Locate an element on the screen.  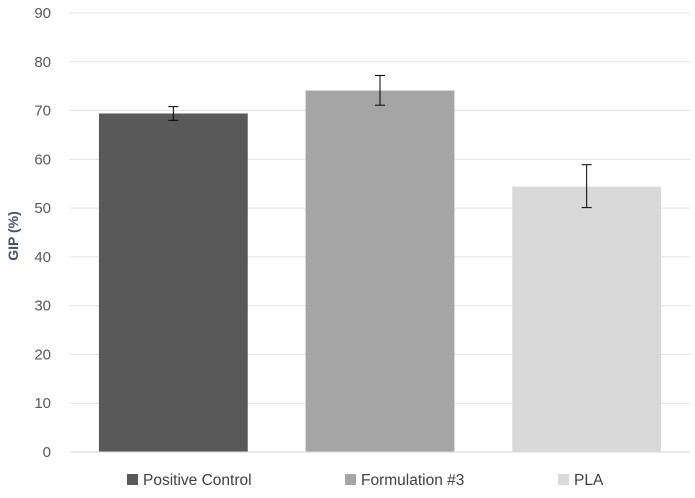
legend: Positive Control Formulation #3 PLA is located at coordinates (365, 480).